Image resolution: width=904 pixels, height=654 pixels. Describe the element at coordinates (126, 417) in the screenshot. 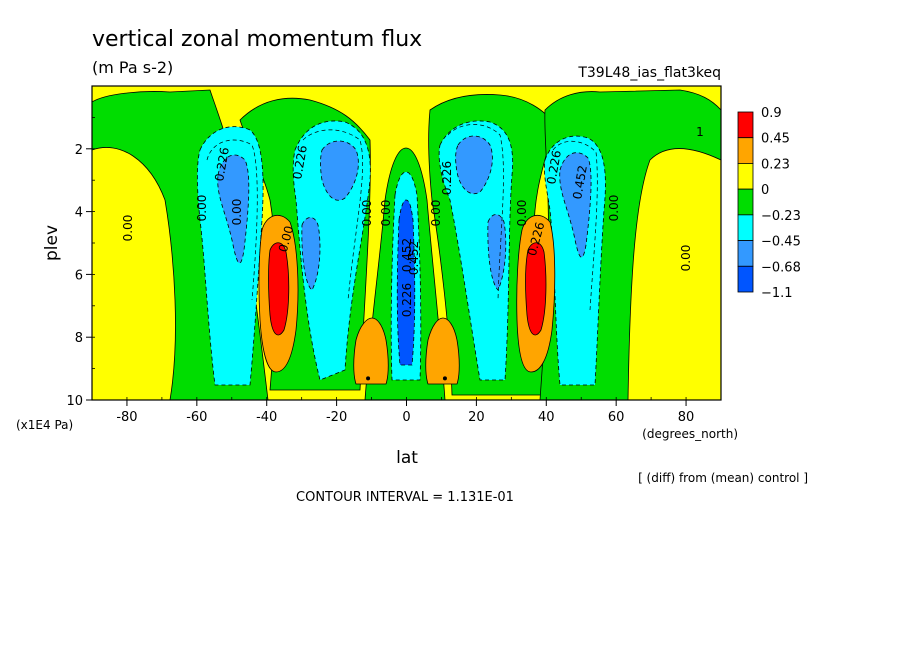

I see `x-tick-label: -80` at that location.